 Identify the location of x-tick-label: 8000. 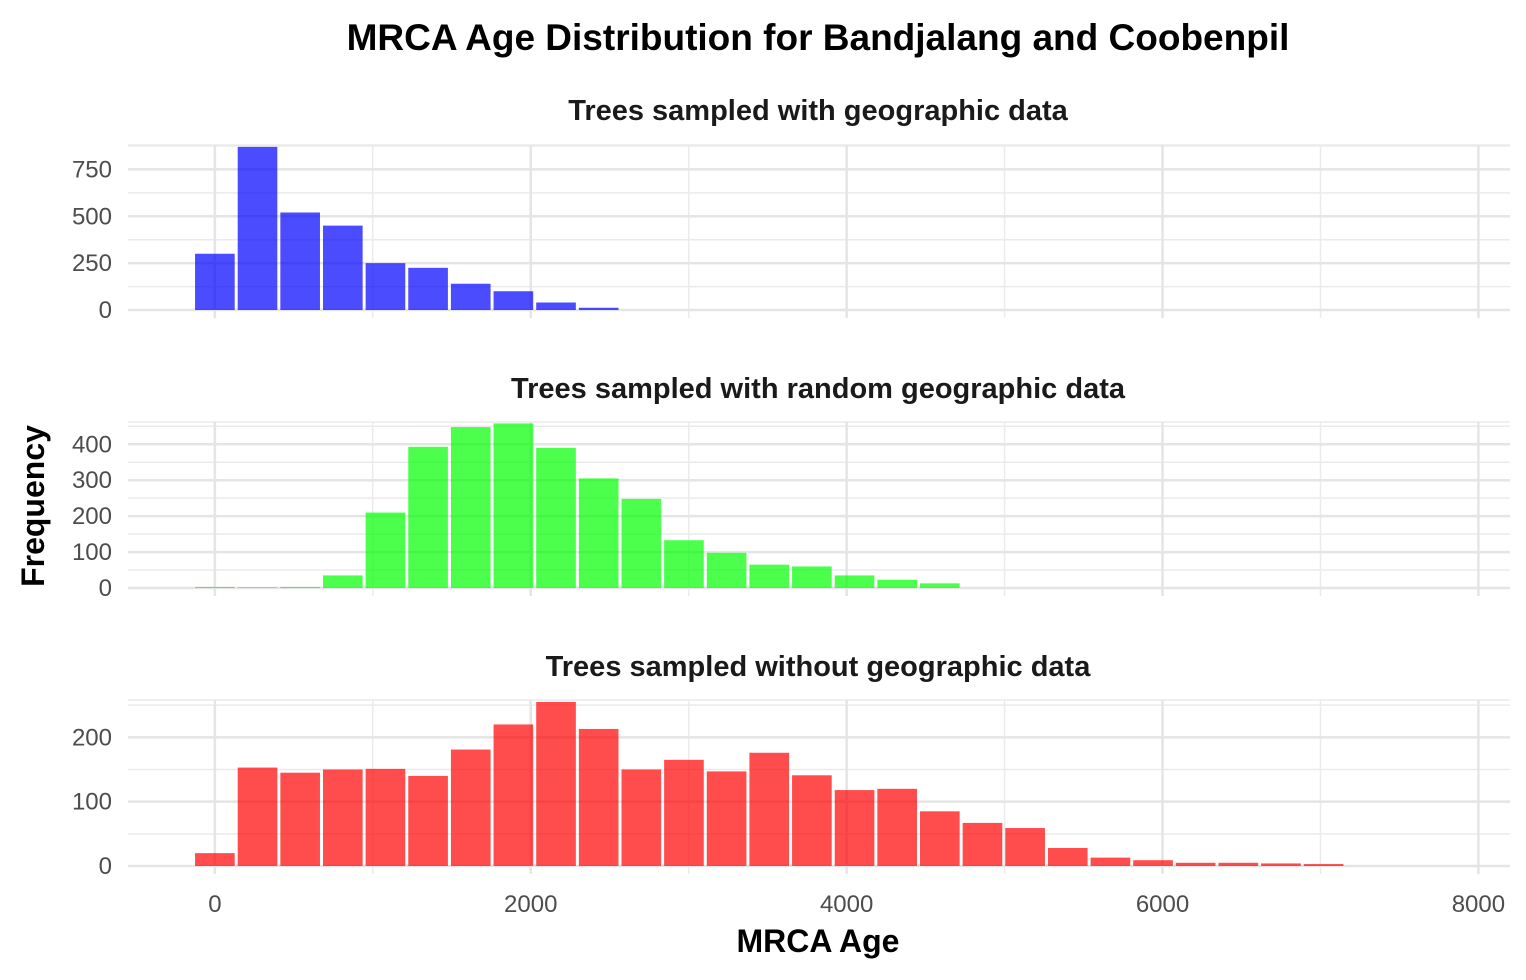
(1478, 904).